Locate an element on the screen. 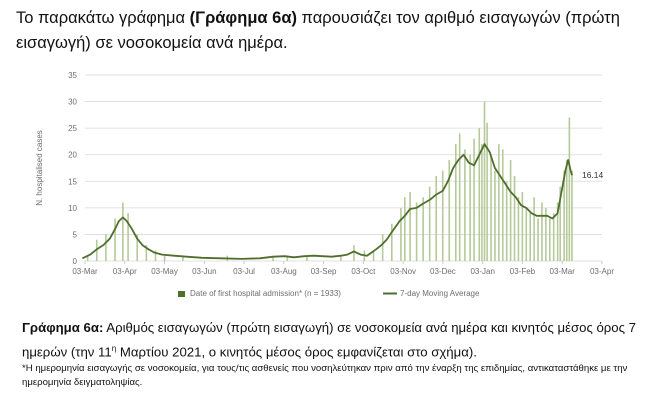 The width and height of the screenshot is (667, 420). x-tick-label: 03-Sep is located at coordinates (324, 271).